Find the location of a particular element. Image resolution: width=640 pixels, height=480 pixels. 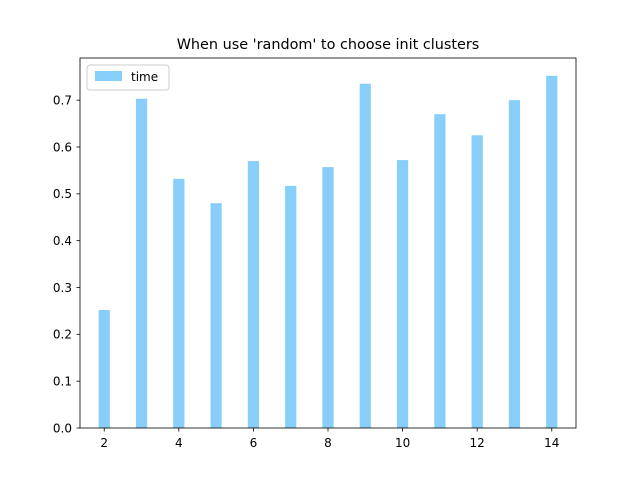

x-tick-label: 12 is located at coordinates (477, 443).